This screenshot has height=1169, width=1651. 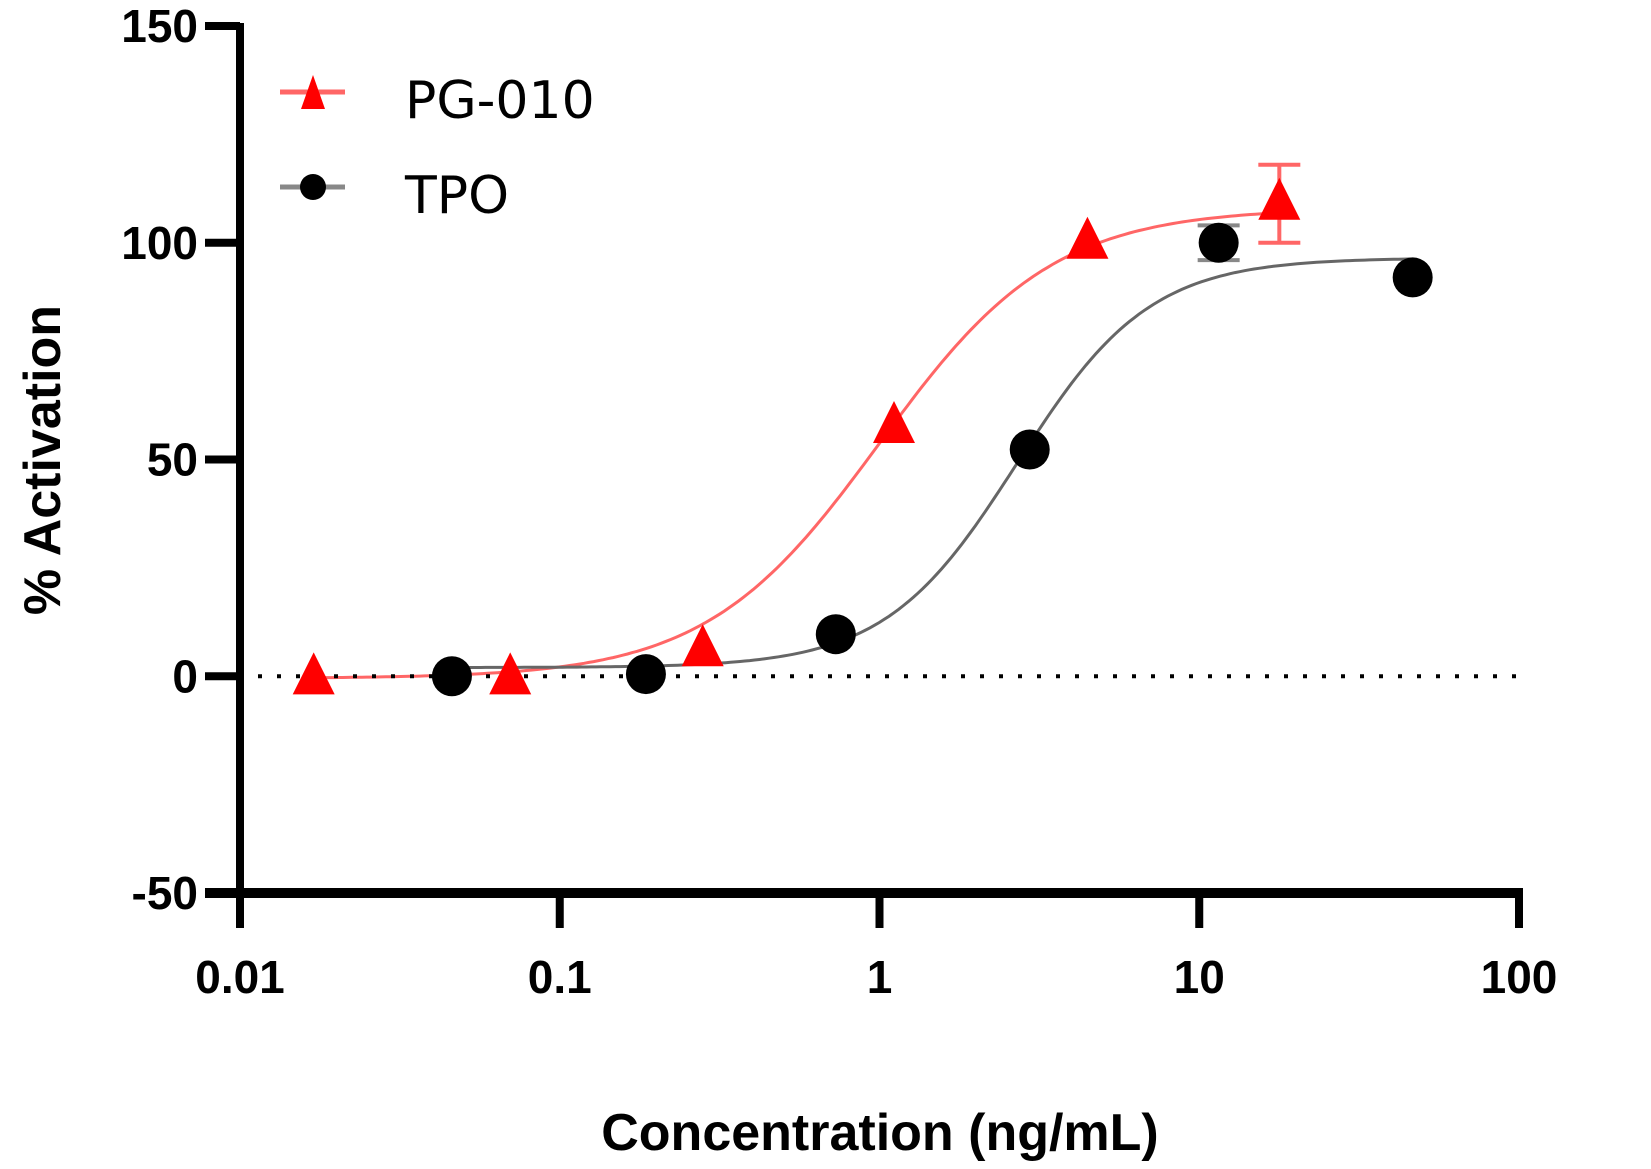 What do you see at coordinates (240, 977) in the screenshot?
I see `x-tick-label: 0.01` at bounding box center [240, 977].